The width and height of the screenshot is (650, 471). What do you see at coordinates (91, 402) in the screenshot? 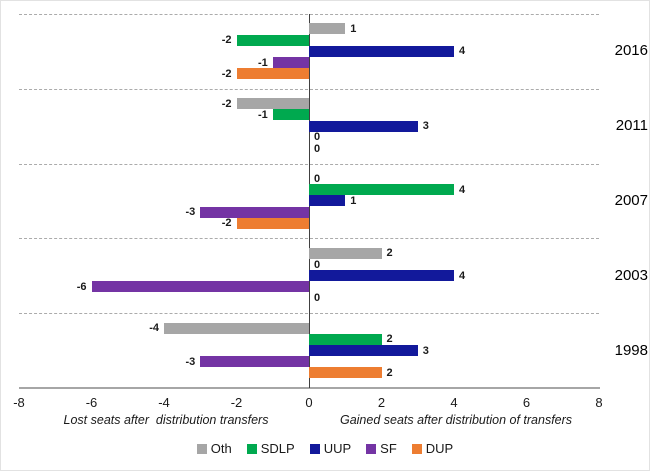
I see `x-tick-label: -6` at bounding box center [91, 402].